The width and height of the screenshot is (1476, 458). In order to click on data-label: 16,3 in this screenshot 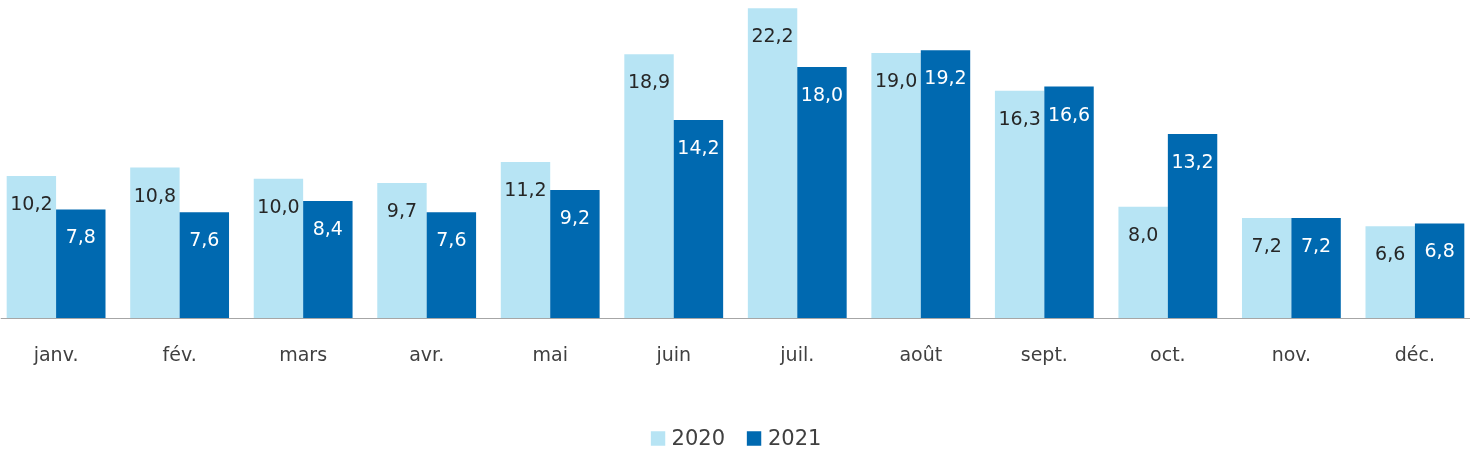, I will do `click(1019, 117)`.